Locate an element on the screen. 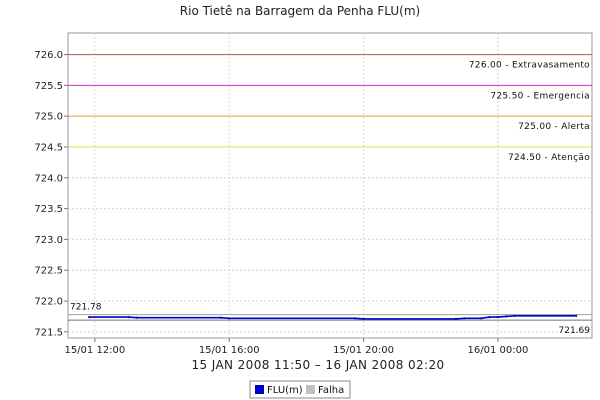  threshold-label: 725.50 - Emergencia is located at coordinates (540, 96).